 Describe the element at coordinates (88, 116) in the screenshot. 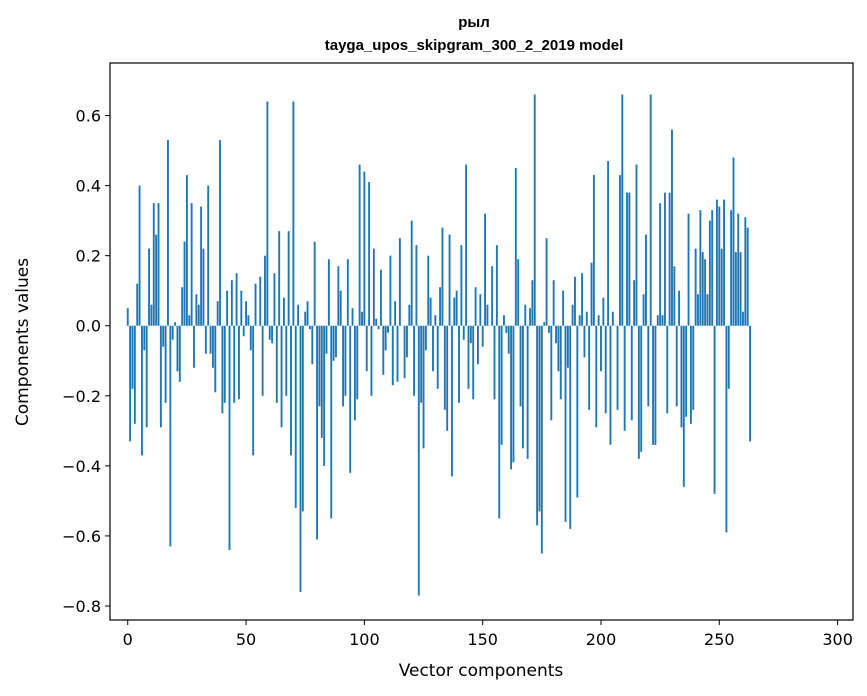

I see `y-tick-label: 0.6` at that location.